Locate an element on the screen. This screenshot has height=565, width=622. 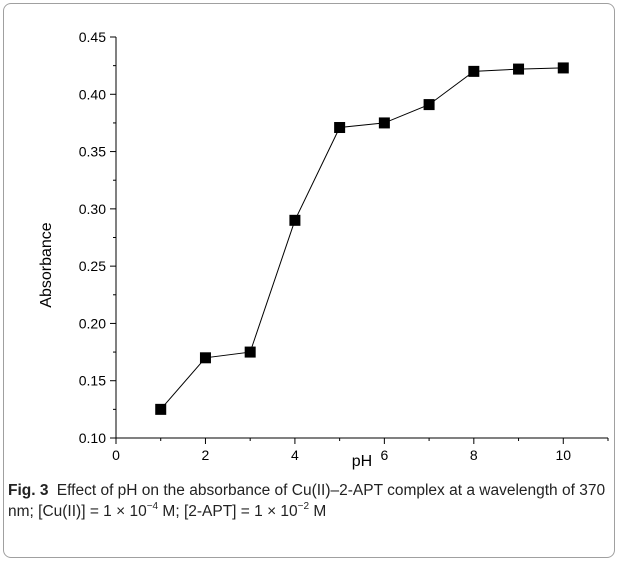
x-axis-label: pH is located at coordinates (362, 461).